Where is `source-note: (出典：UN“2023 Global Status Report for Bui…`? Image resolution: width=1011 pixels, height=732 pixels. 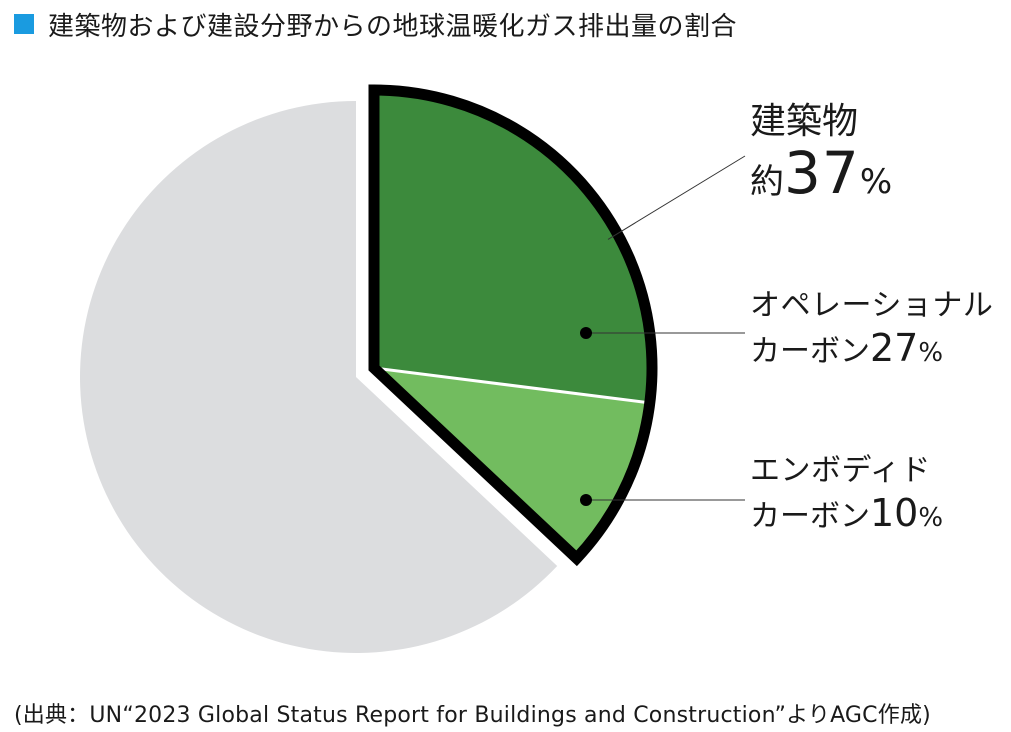
source-note: (出典：UN“2023 Global Status Report for Bui… is located at coordinates (472, 715).